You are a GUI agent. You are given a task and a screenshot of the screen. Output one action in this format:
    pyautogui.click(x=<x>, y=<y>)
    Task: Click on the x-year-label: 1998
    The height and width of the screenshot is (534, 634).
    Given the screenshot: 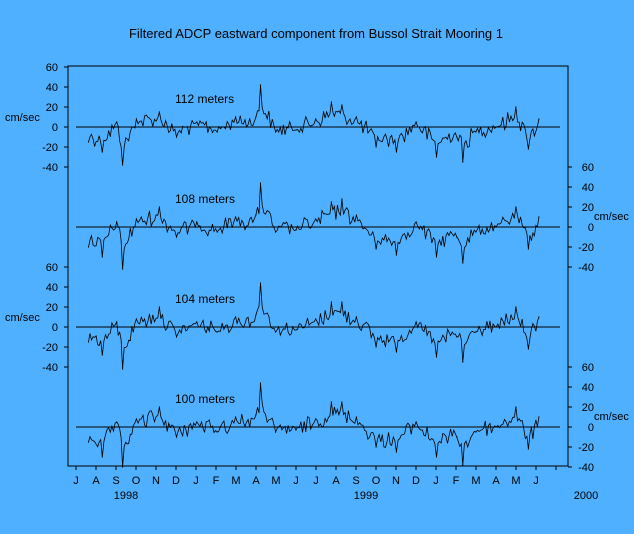 What is the action you would take?
    pyautogui.click(x=126, y=496)
    